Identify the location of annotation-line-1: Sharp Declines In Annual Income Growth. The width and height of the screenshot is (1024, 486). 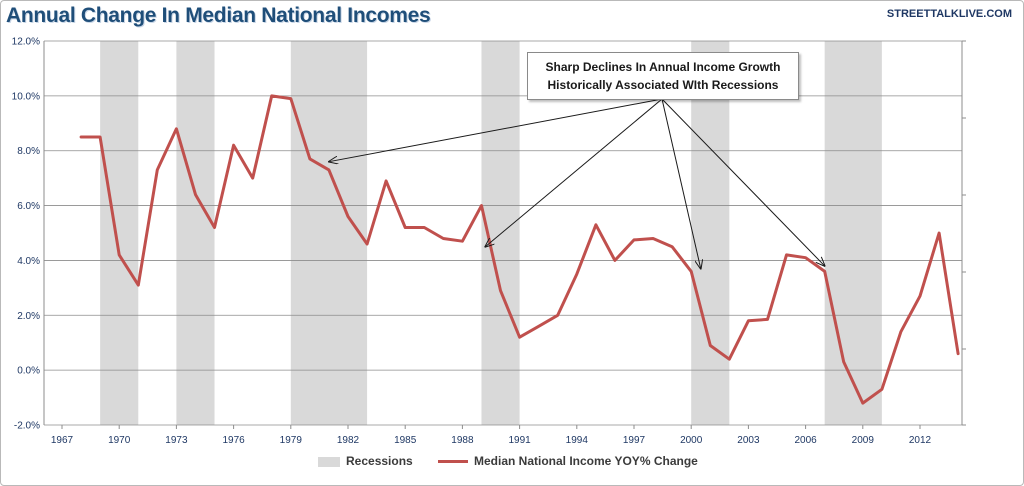
(663, 67).